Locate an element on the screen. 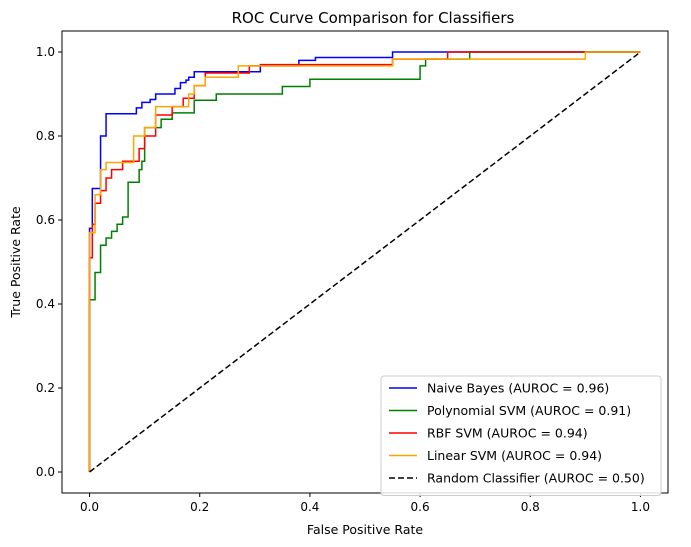 This screenshot has width=691, height=547. legend-label: RBF SVM (AUROC = 0.94) is located at coordinates (507, 433).